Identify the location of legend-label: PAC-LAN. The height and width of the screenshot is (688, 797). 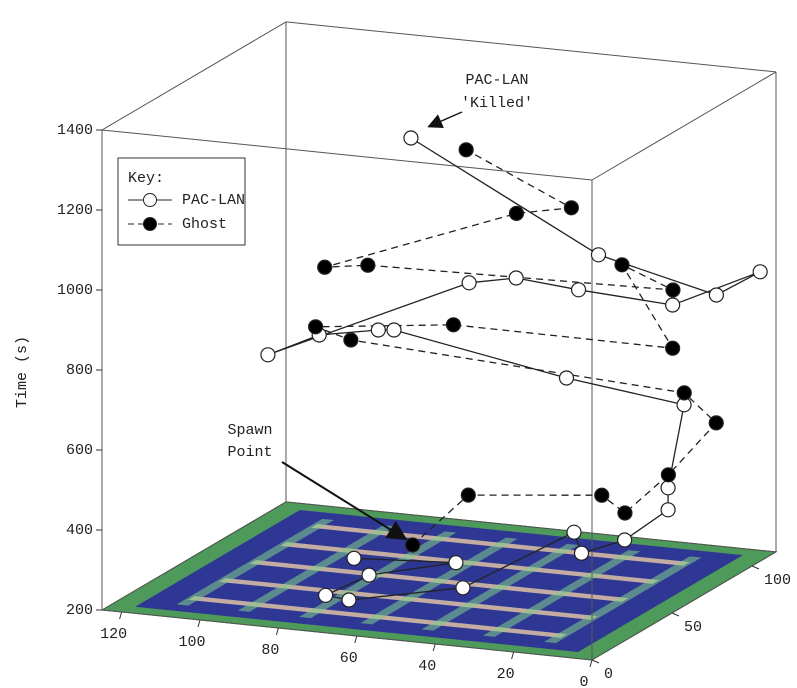
(213, 200).